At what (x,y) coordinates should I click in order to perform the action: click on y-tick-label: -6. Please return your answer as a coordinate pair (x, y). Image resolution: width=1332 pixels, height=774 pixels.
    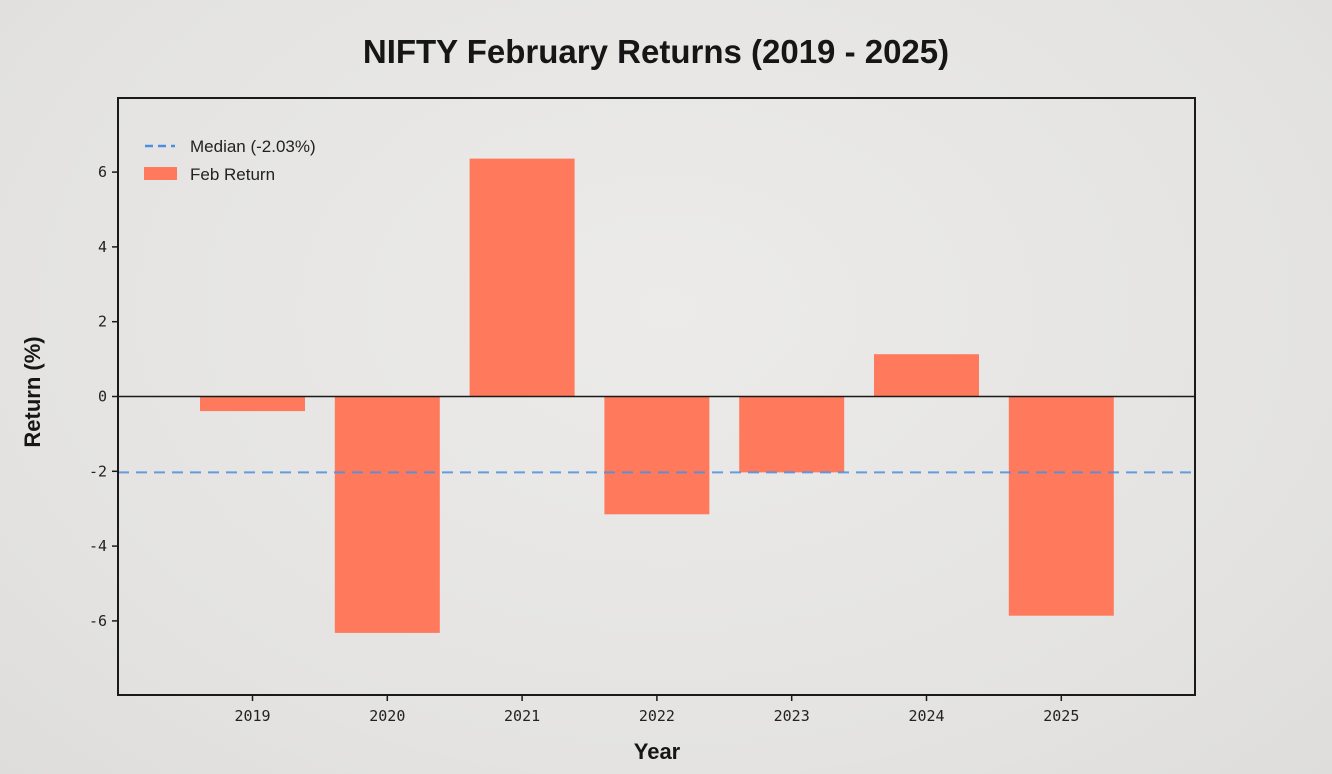
    Looking at the image, I should click on (98, 621).